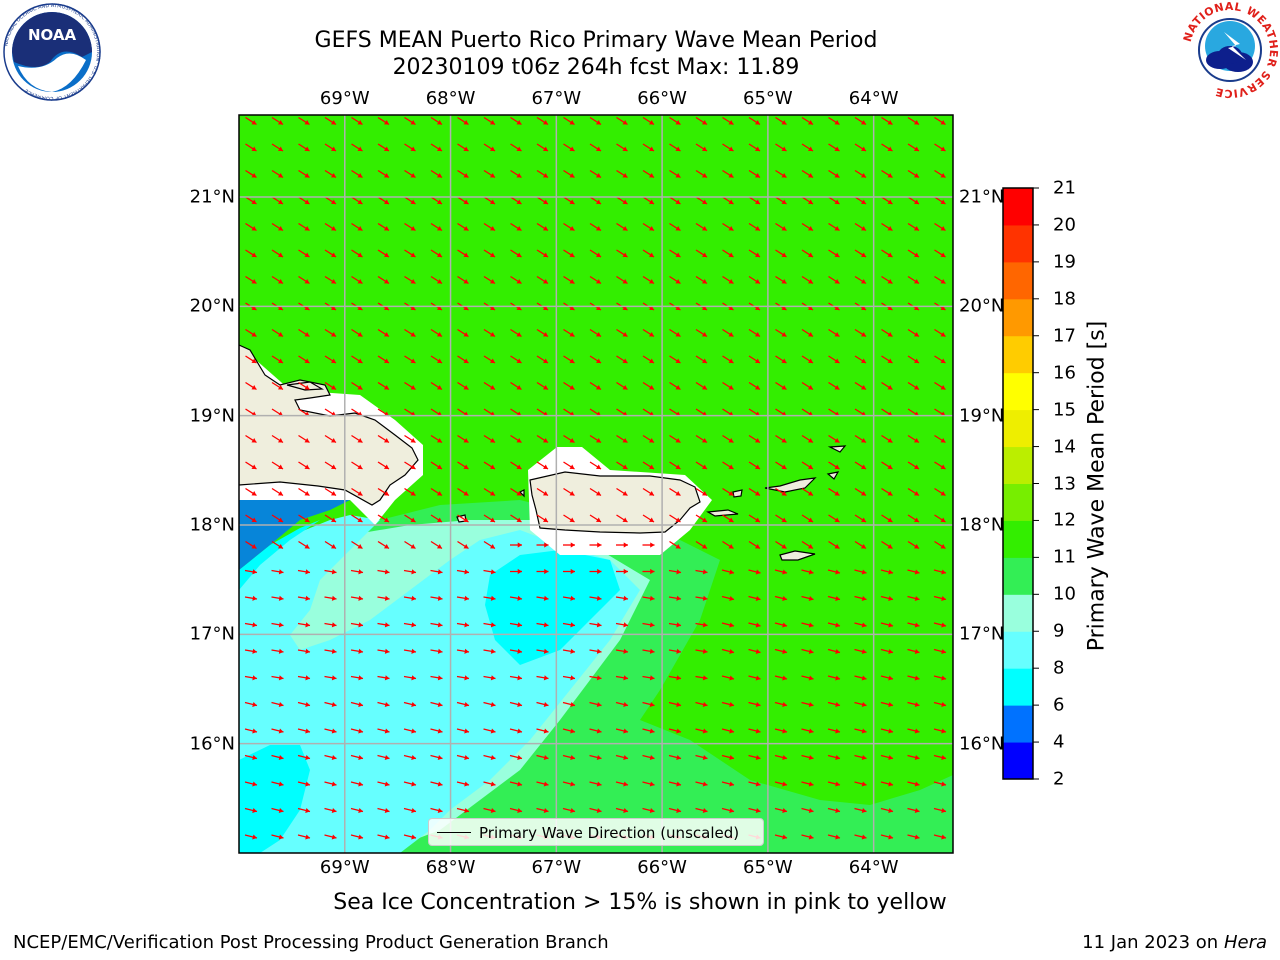 Image resolution: width=1280 pixels, height=960 pixels. I want to click on lat-label-left: 21°N, so click(212, 197).